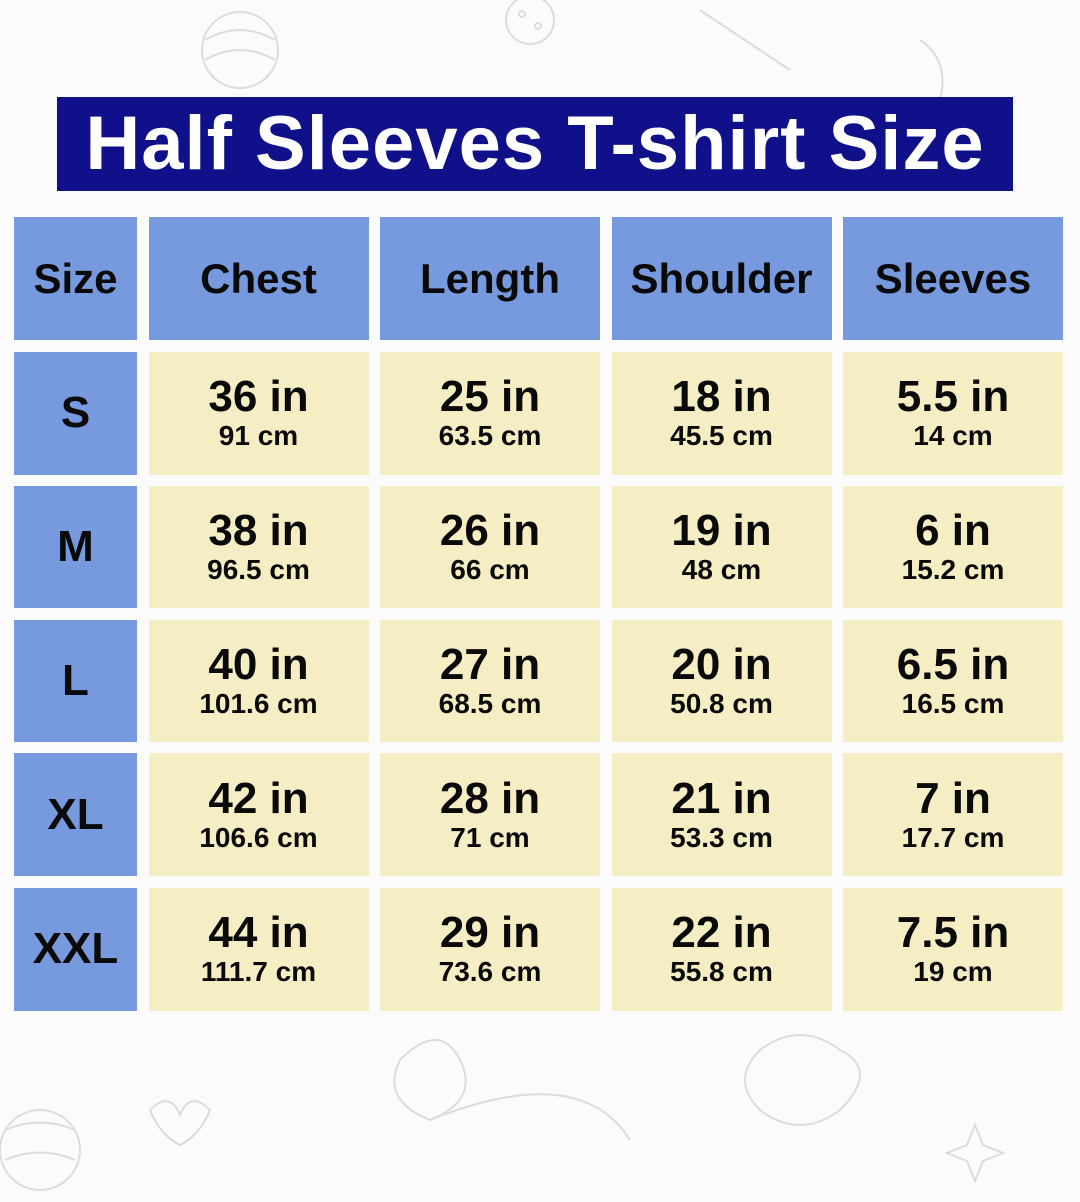  What do you see at coordinates (258, 396) in the screenshot?
I see `inches-value: 36 in` at bounding box center [258, 396].